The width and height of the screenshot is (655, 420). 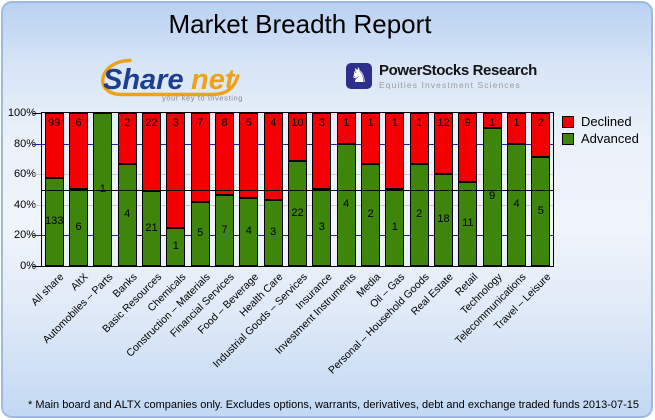 I want to click on legend-swatch-declined, so click(x=568, y=122).